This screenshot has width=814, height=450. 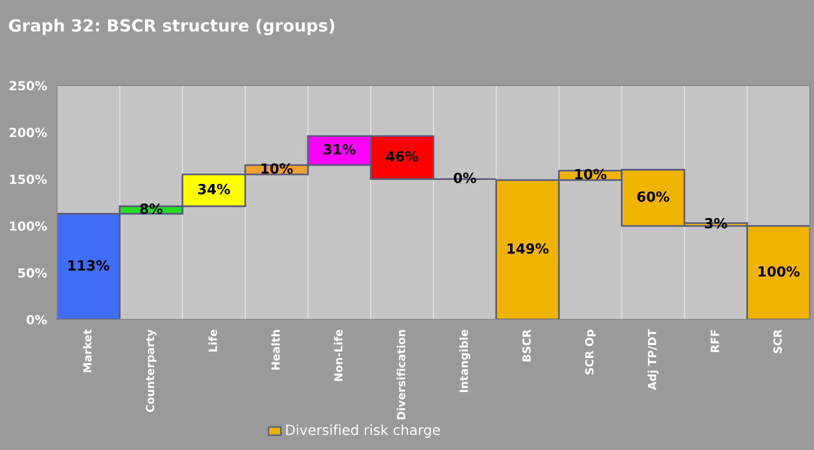 What do you see at coordinates (275, 350) in the screenshot?
I see `x-tick-label: Health` at bounding box center [275, 350].